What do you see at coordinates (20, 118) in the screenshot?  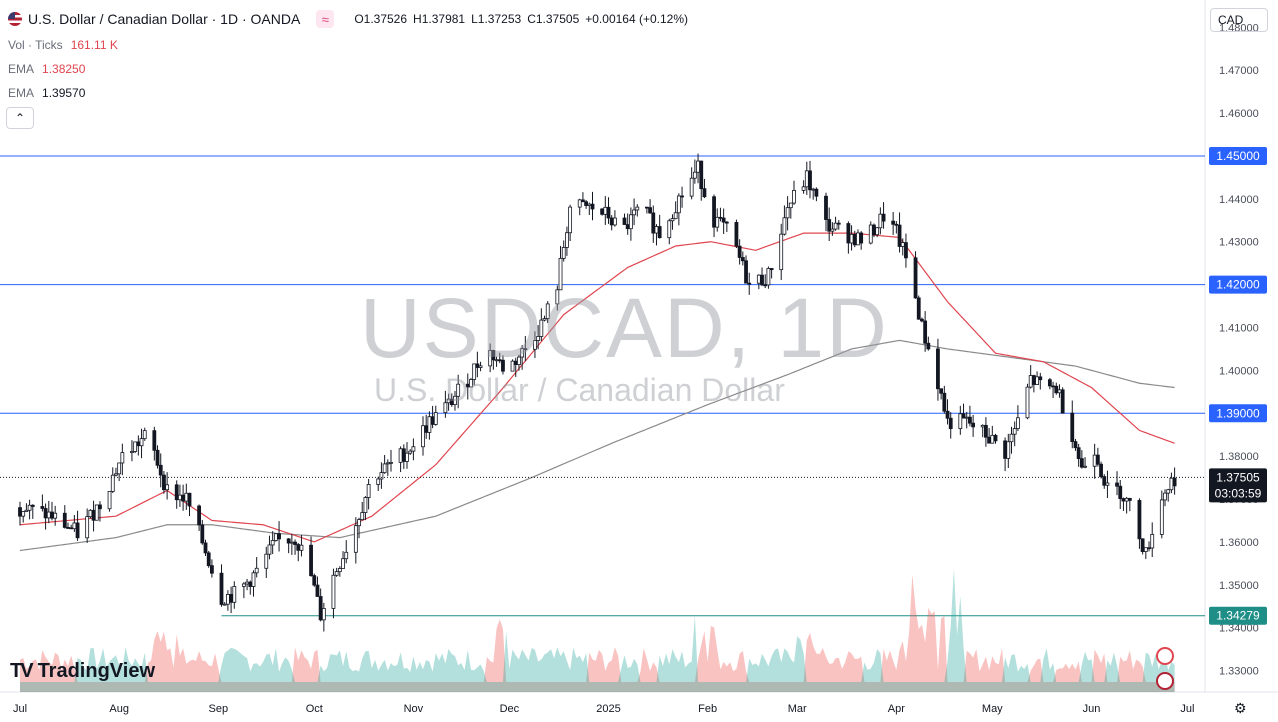 I see `collapse-legend-button: ⌃` at bounding box center [20, 118].